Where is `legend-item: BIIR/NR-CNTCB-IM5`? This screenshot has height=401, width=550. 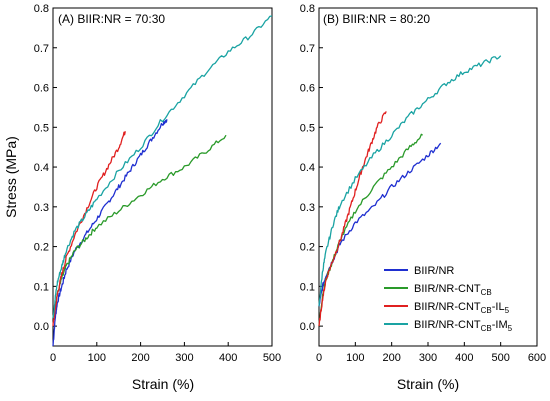
legend-item: BIIR/NR-CNTCB-IM5 is located at coordinates (448, 326).